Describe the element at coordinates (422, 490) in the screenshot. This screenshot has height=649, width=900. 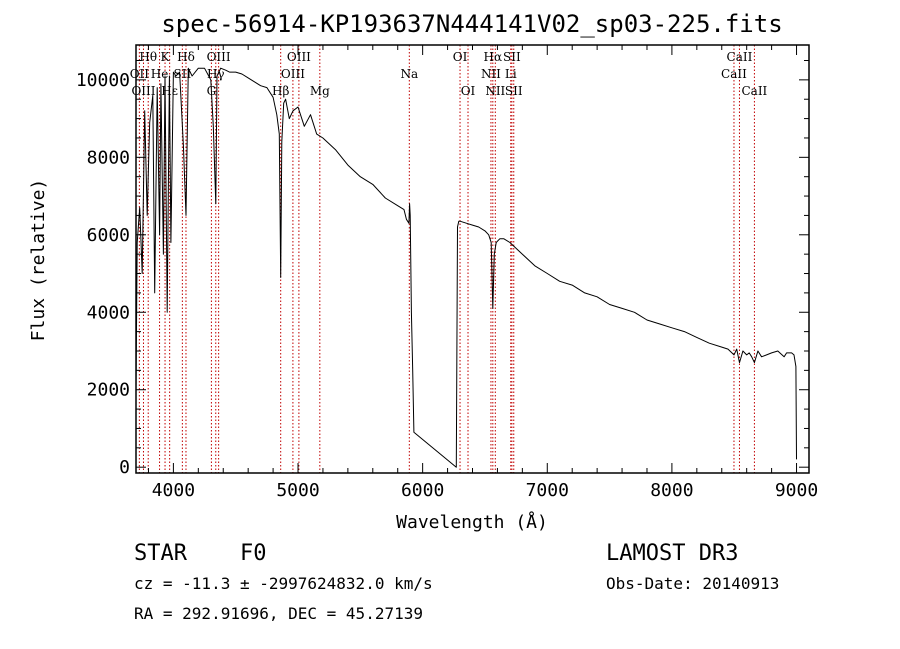
I see `x-tick-label: 6000` at that location.